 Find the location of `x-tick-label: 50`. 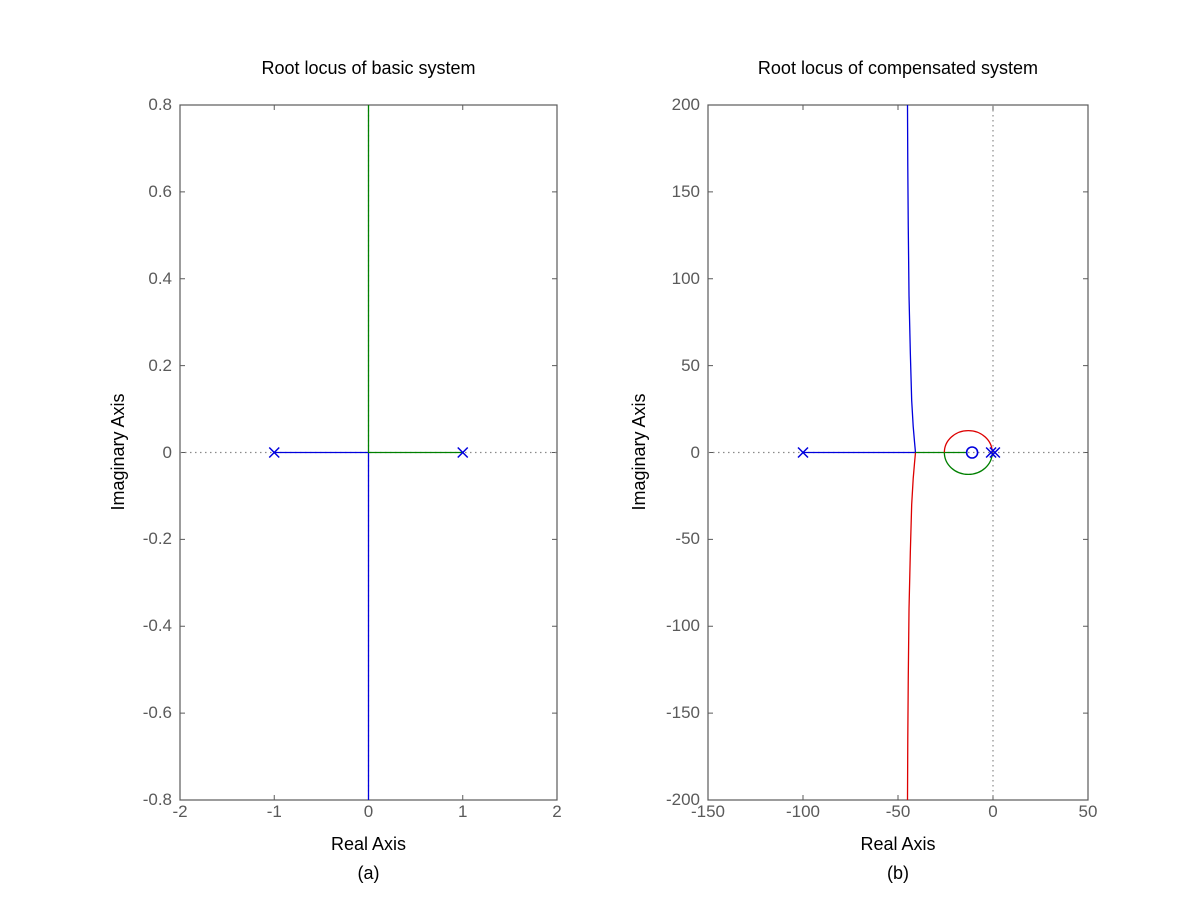

x-tick-label: 50 is located at coordinates (1088, 811).